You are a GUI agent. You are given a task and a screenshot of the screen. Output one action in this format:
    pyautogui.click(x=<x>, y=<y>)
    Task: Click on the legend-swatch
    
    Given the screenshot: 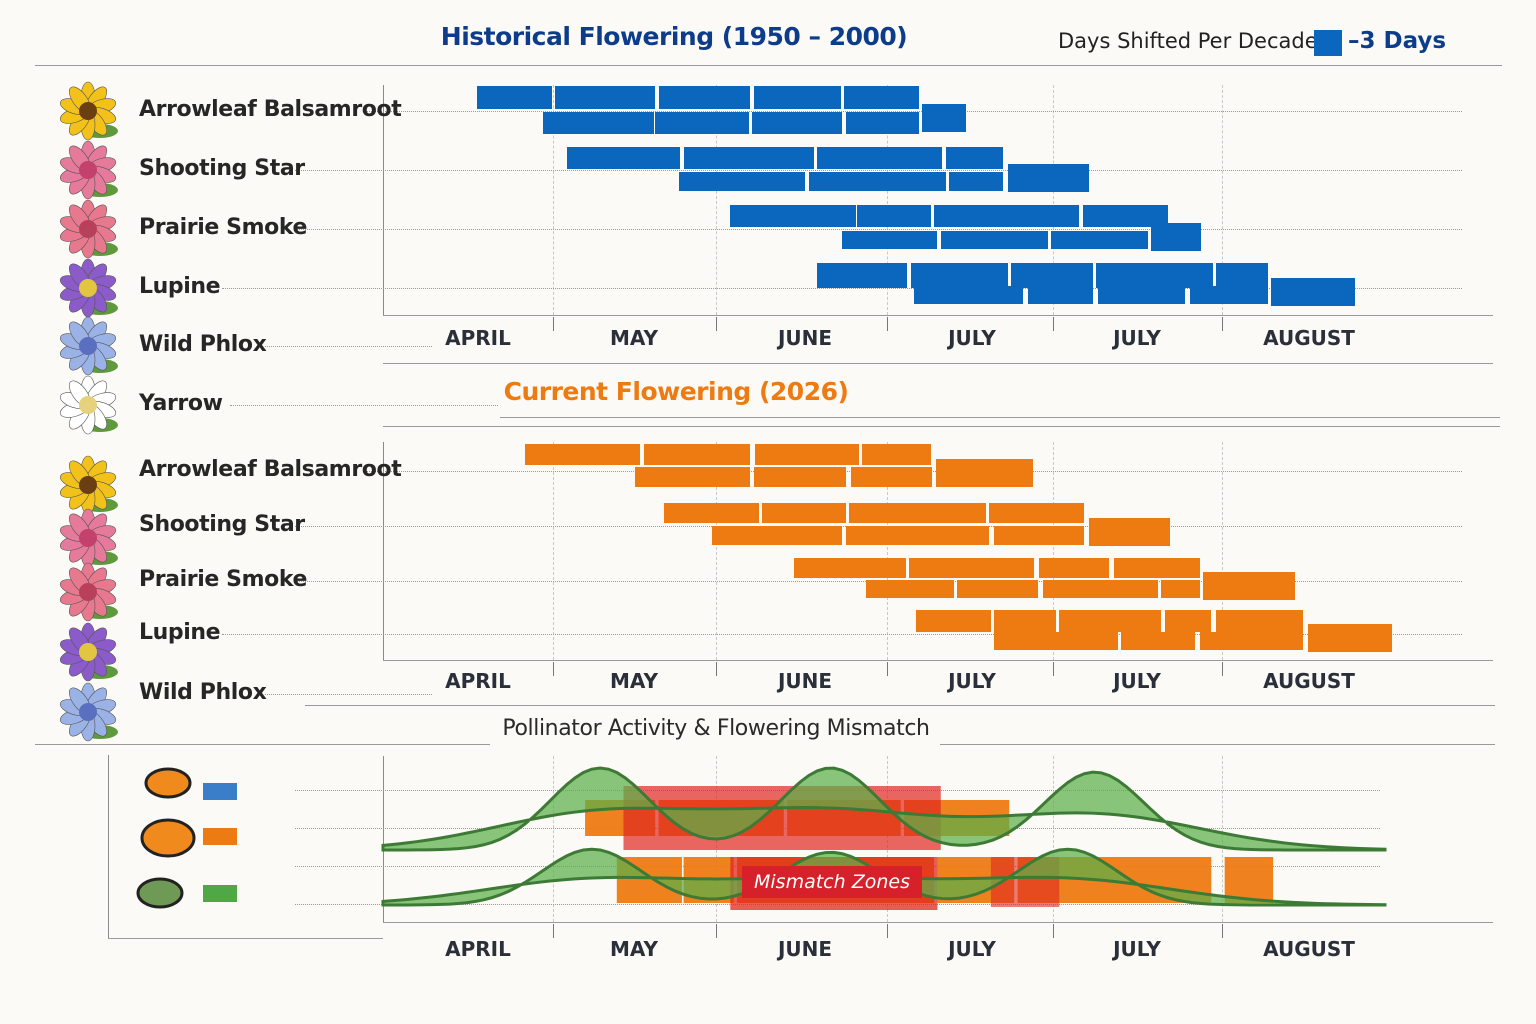 What is the action you would take?
    pyautogui.click(x=1328, y=43)
    